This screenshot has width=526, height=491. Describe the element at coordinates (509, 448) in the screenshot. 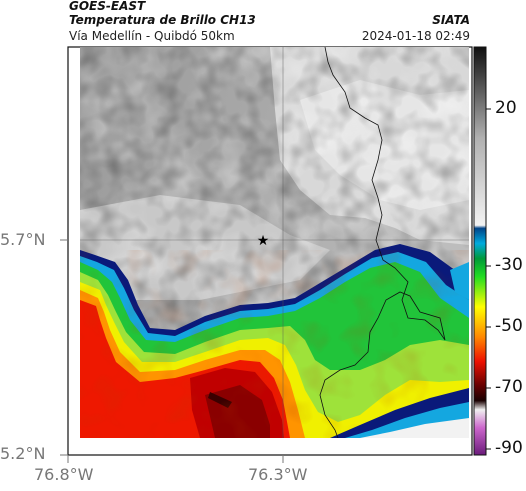

I see `colorbar-tick-label: -90` at that location.